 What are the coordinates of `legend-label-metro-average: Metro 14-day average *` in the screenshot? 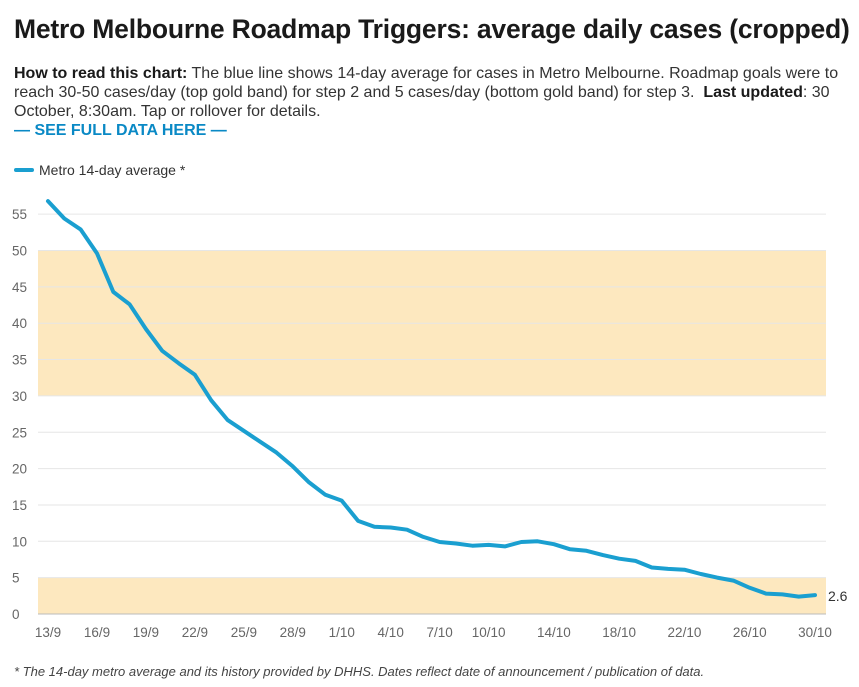 It's located at (112, 170).